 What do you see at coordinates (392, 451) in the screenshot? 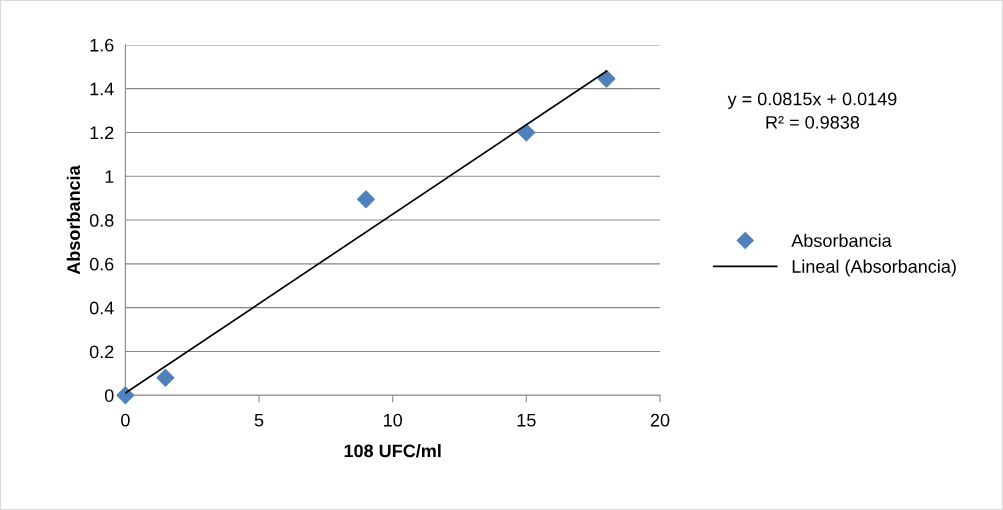
I see `x-axis-title: 108 UFC/ml` at bounding box center [392, 451].